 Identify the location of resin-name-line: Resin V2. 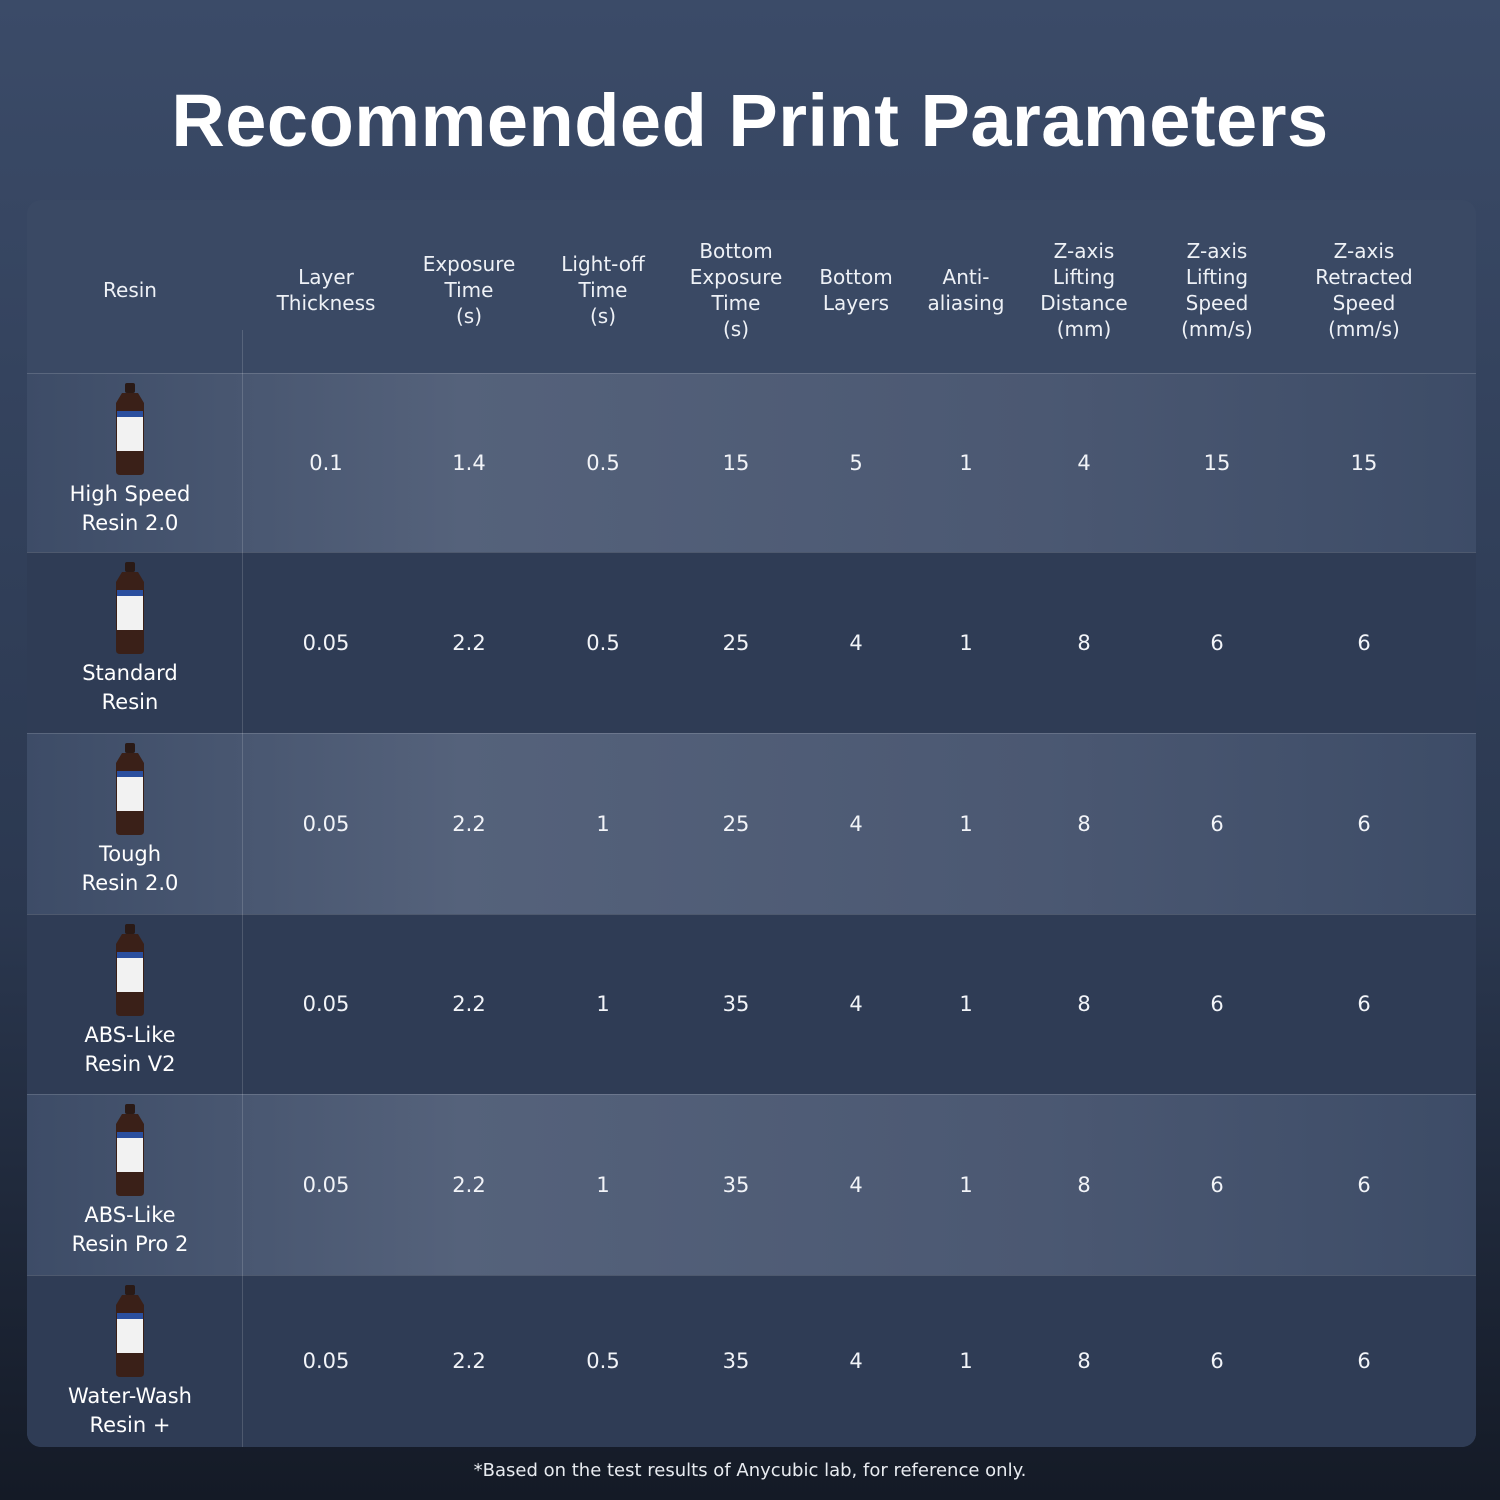
(130, 1064).